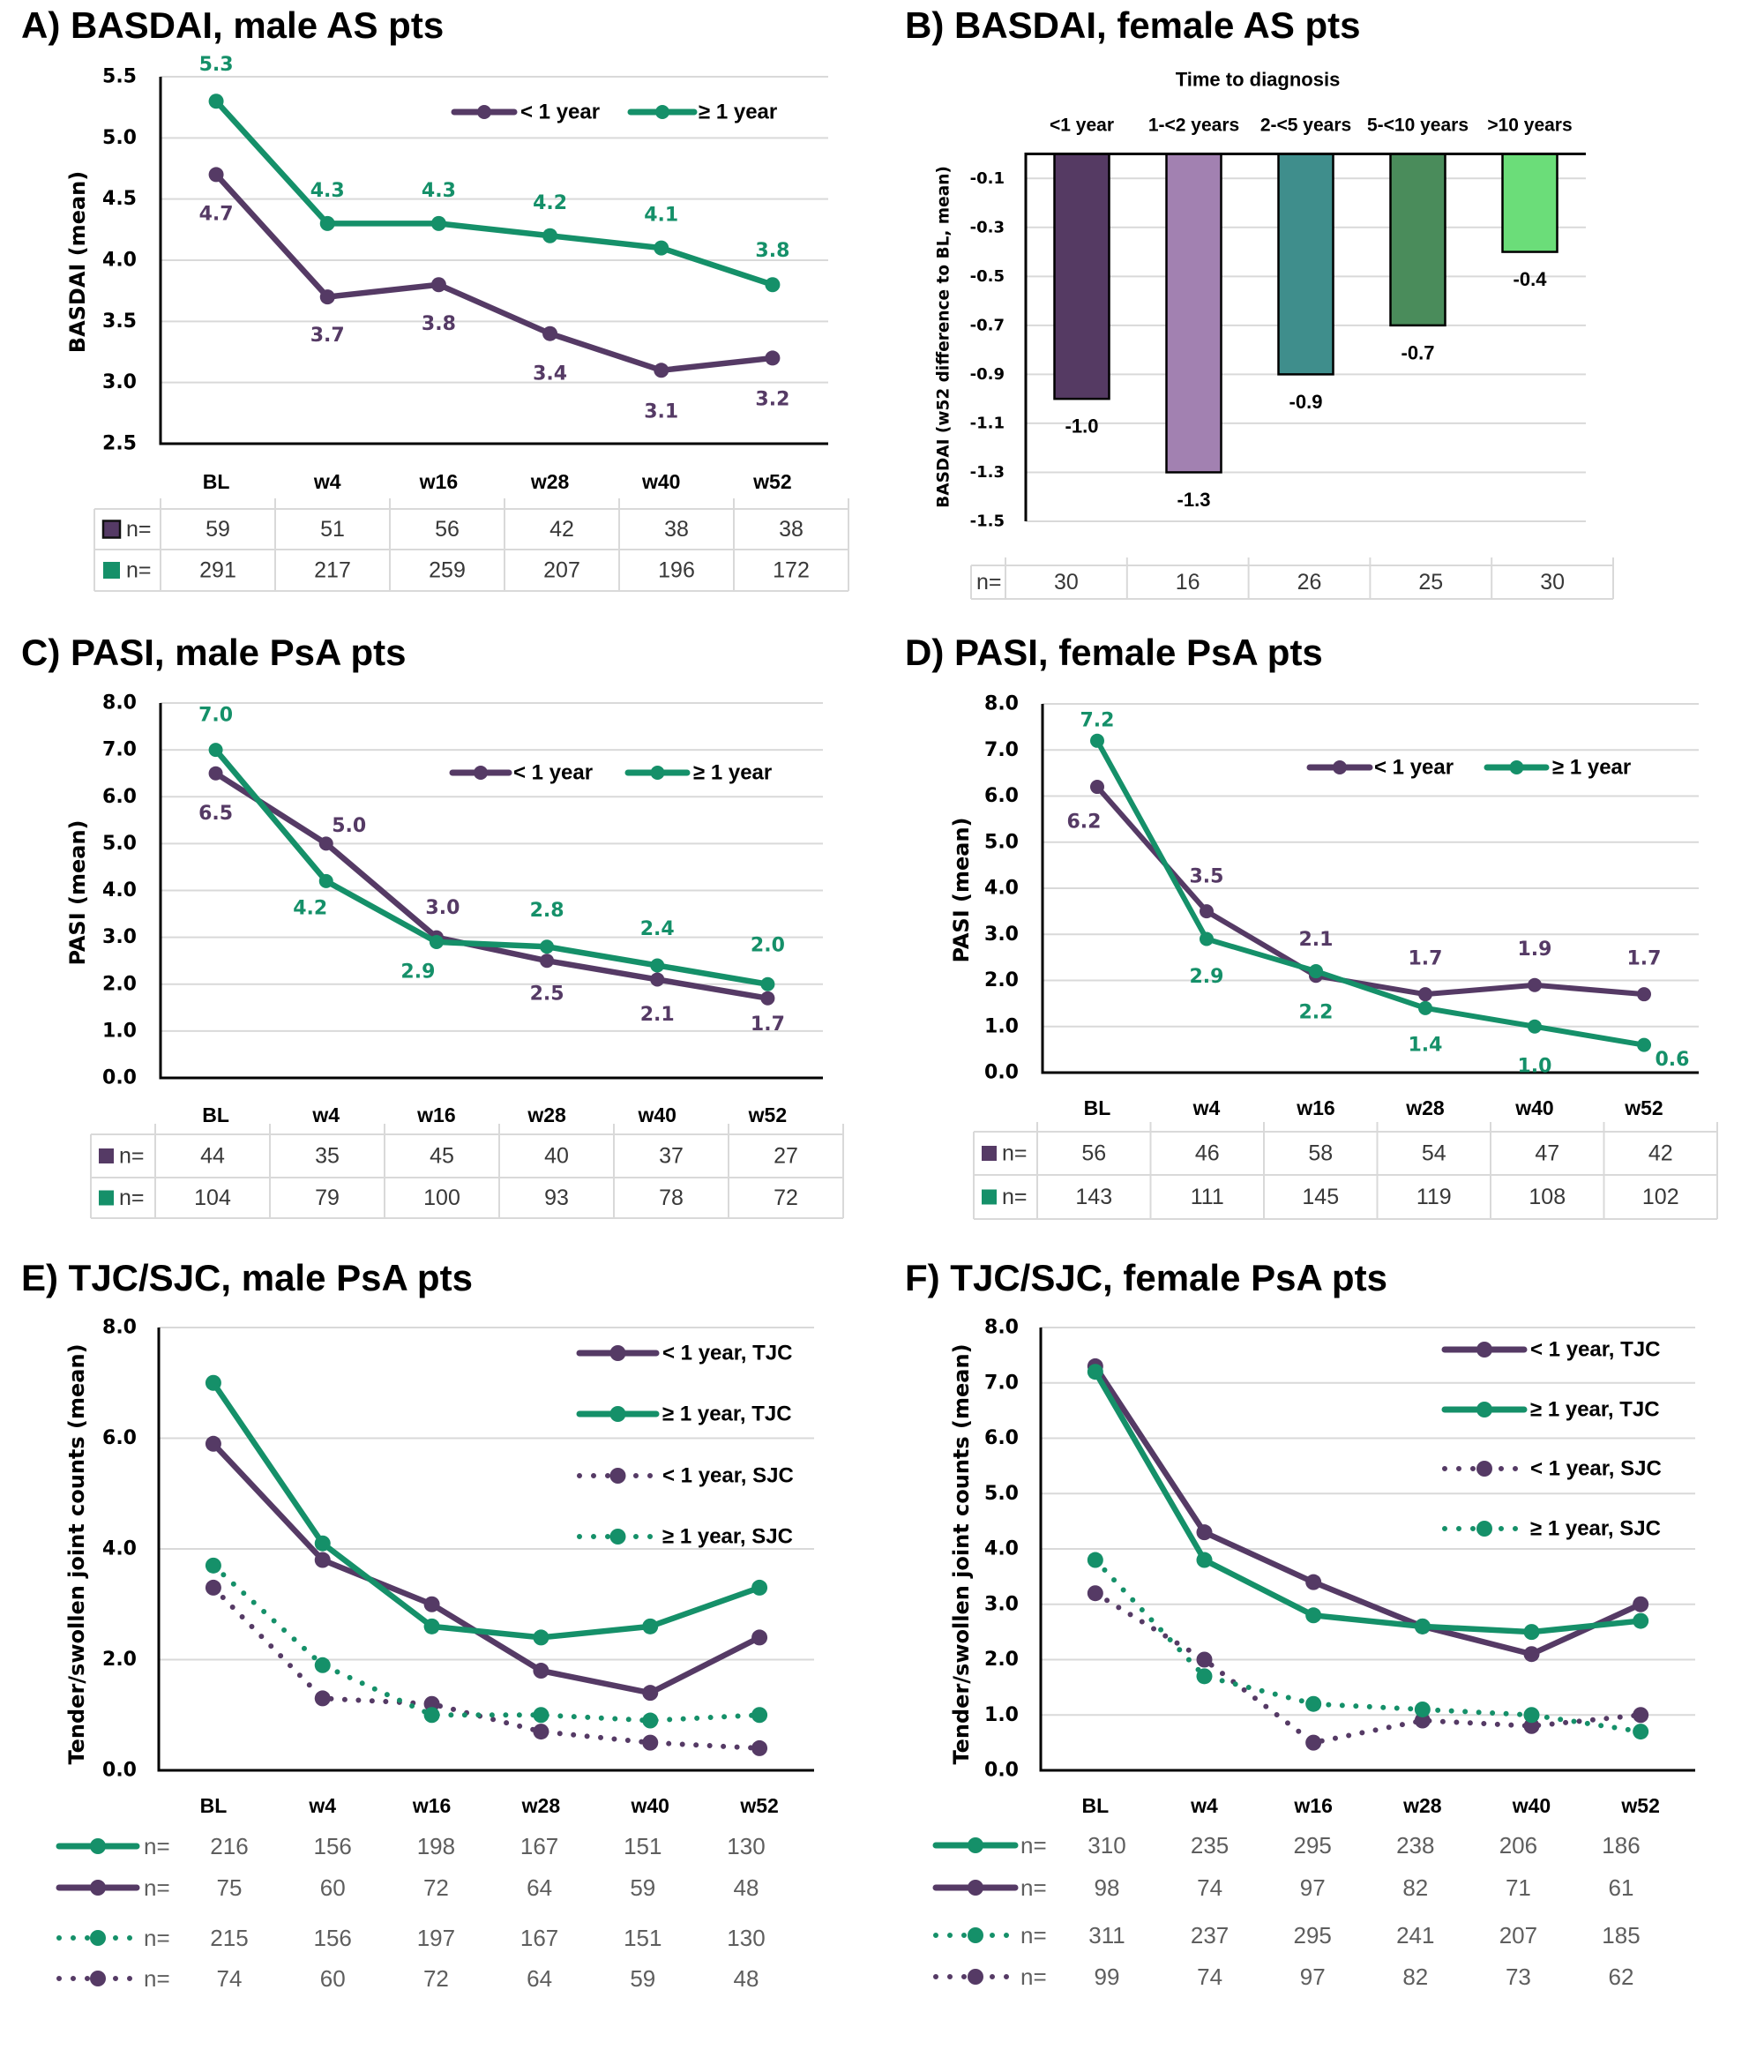 This screenshot has height=2072, width=1764. What do you see at coordinates (119, 321) in the screenshot?
I see `y-tick-label: 3.5` at bounding box center [119, 321].